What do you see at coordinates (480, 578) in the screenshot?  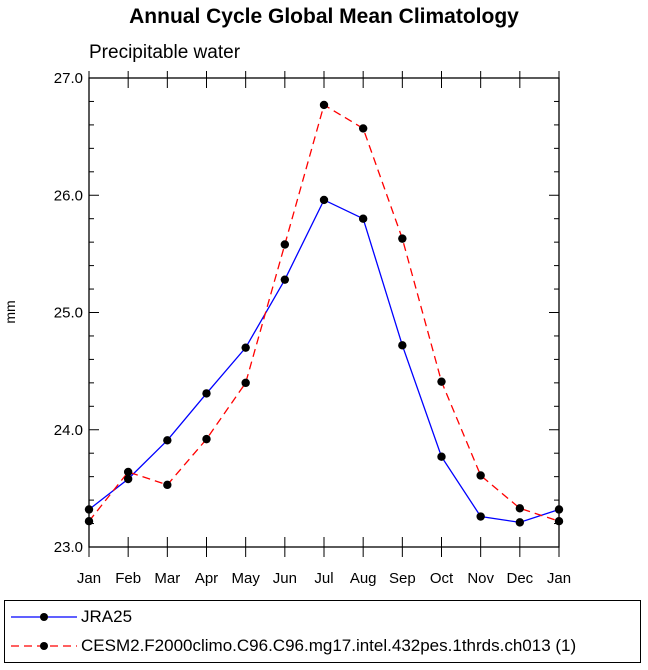 I see `x-tick-label: Nov` at bounding box center [480, 578].